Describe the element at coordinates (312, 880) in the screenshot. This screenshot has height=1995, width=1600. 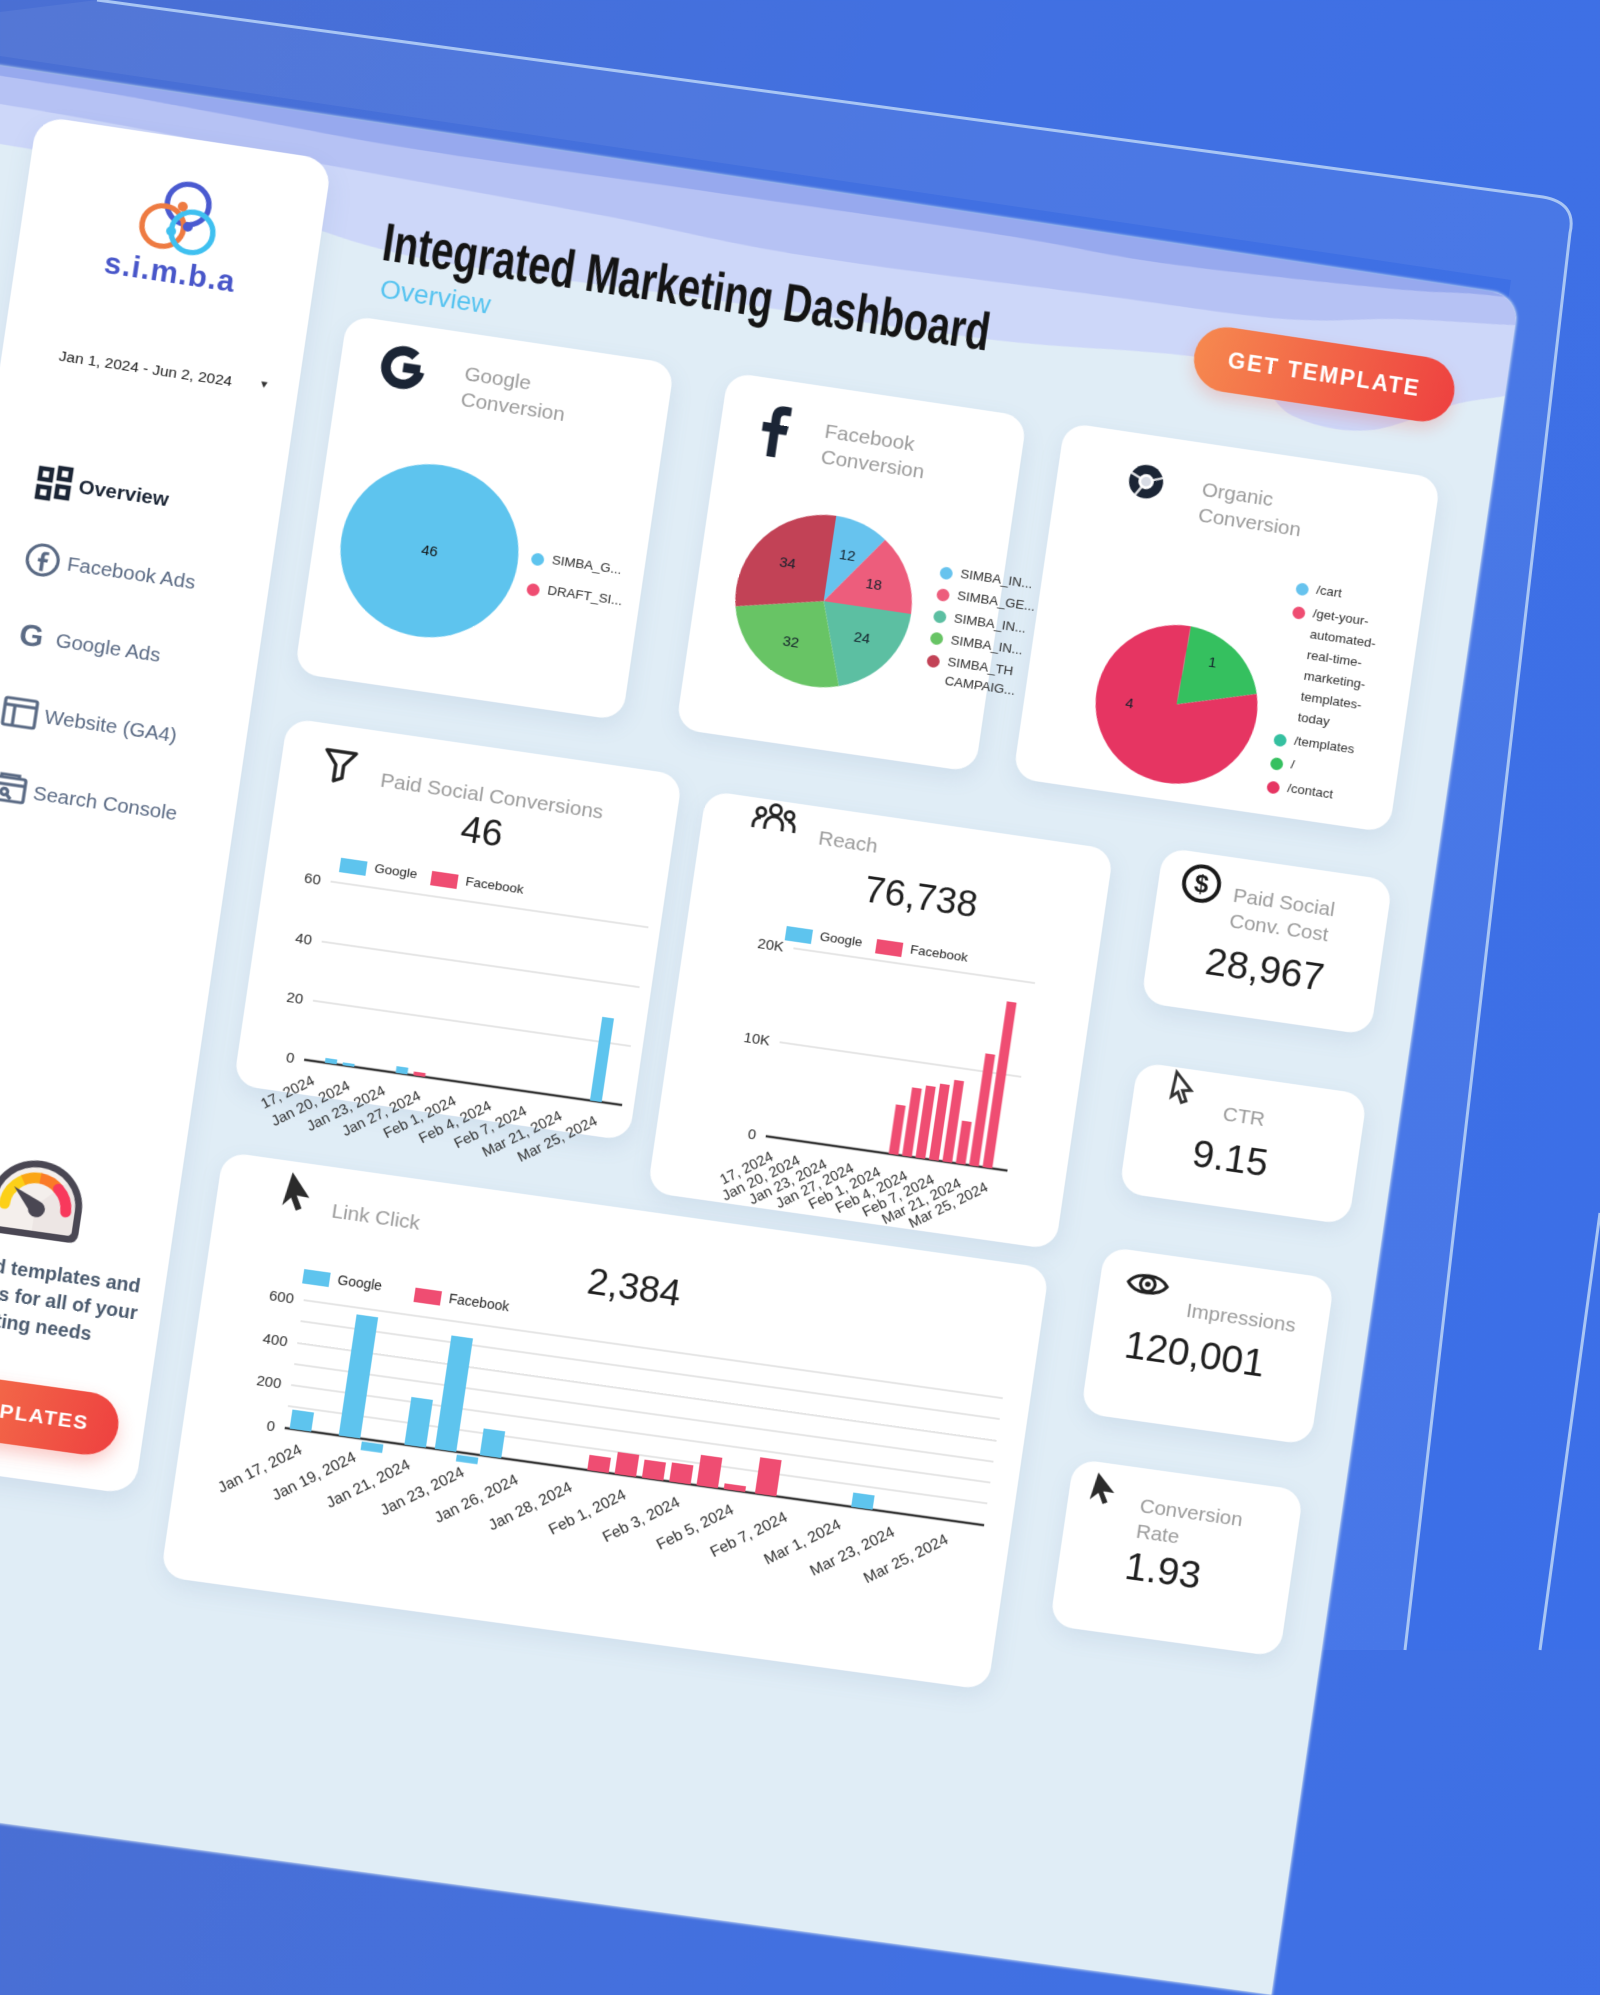
I see `svg-text: 60` at that location.